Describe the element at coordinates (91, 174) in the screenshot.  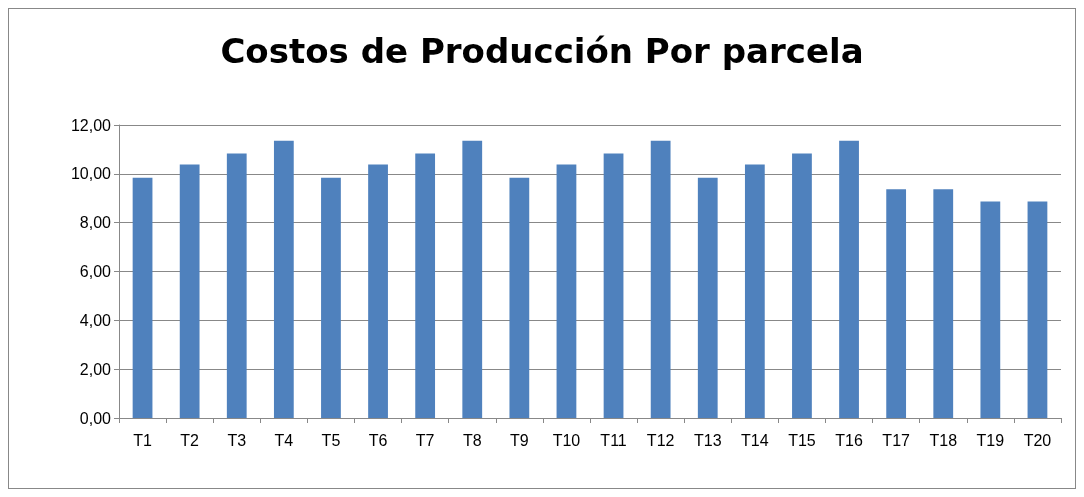
I see `y-tick-label: 10,00` at that location.